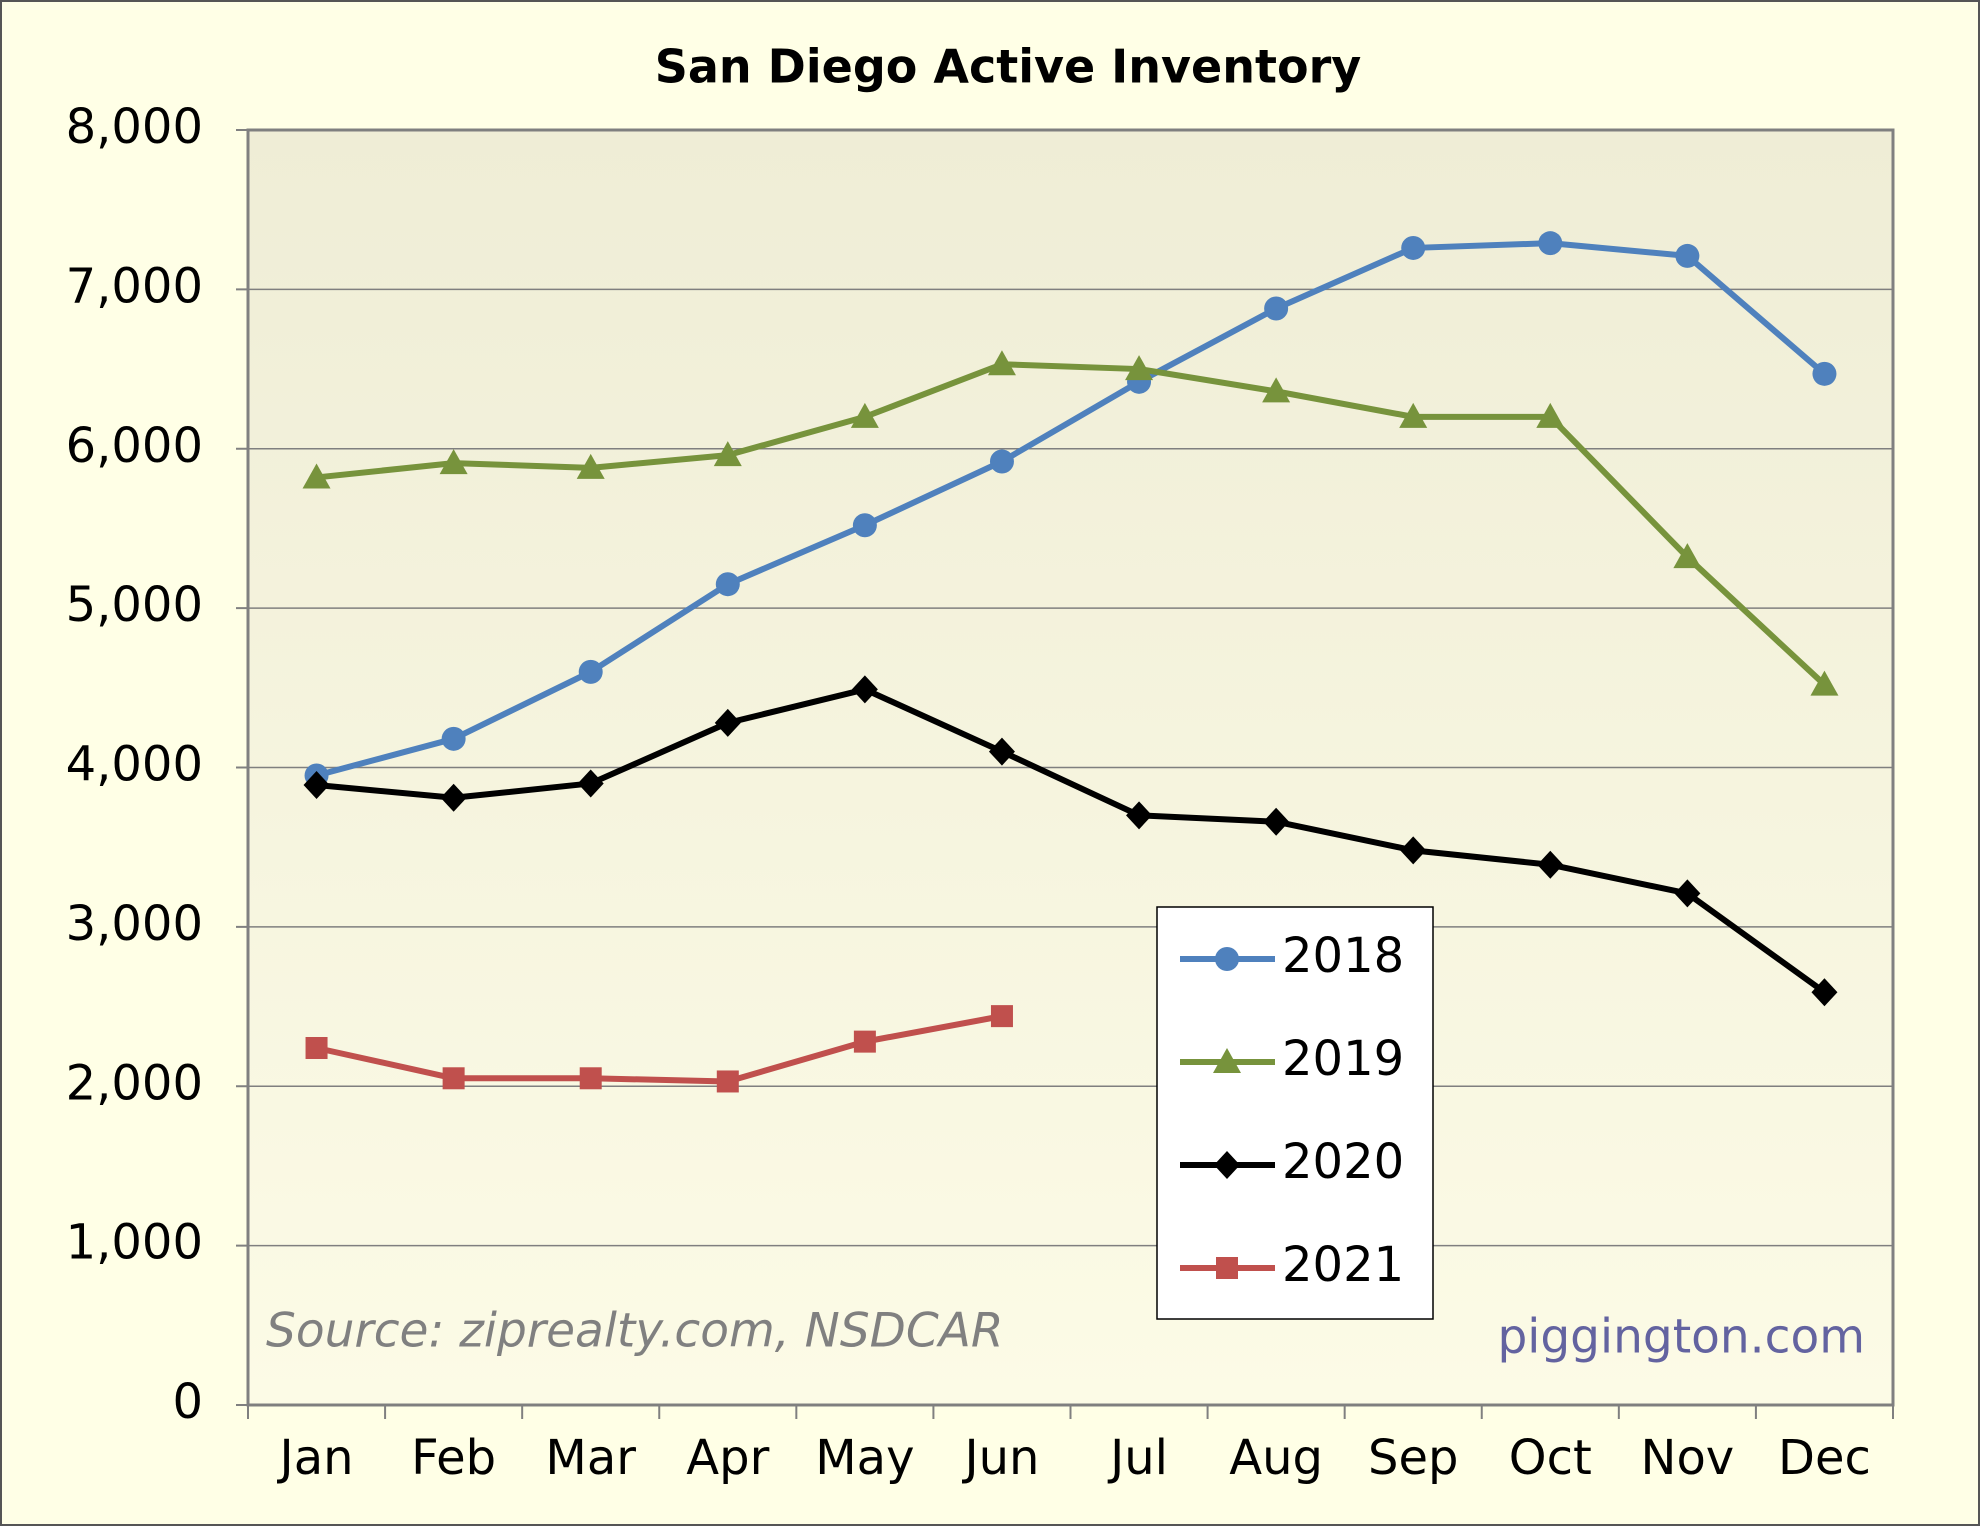 The width and height of the screenshot is (1980, 1526). I want to click on y-tick-label: 2,000, so click(134, 1083).